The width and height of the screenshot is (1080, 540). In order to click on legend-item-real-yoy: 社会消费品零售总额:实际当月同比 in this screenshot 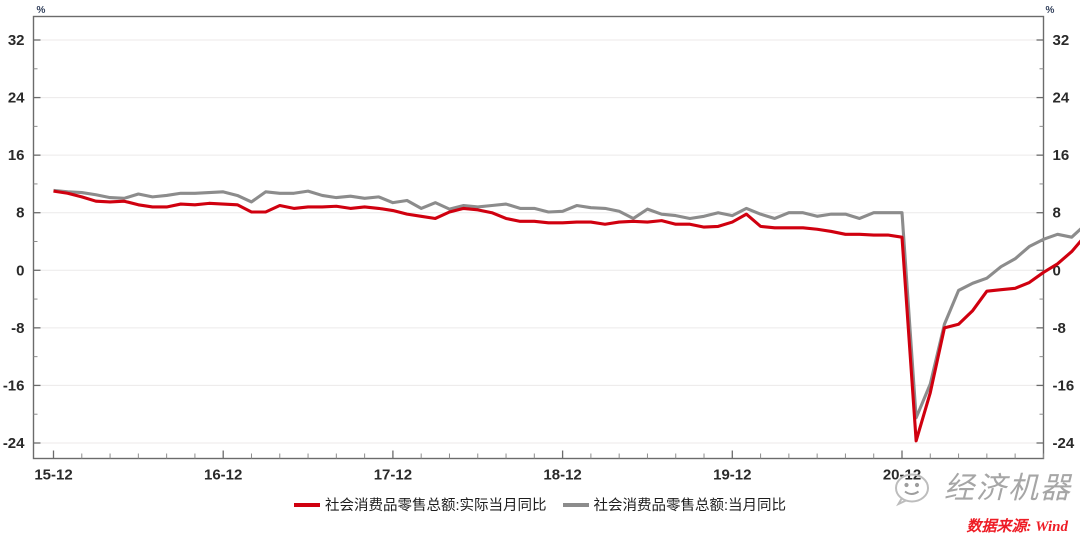, I will do `click(420, 504)`.